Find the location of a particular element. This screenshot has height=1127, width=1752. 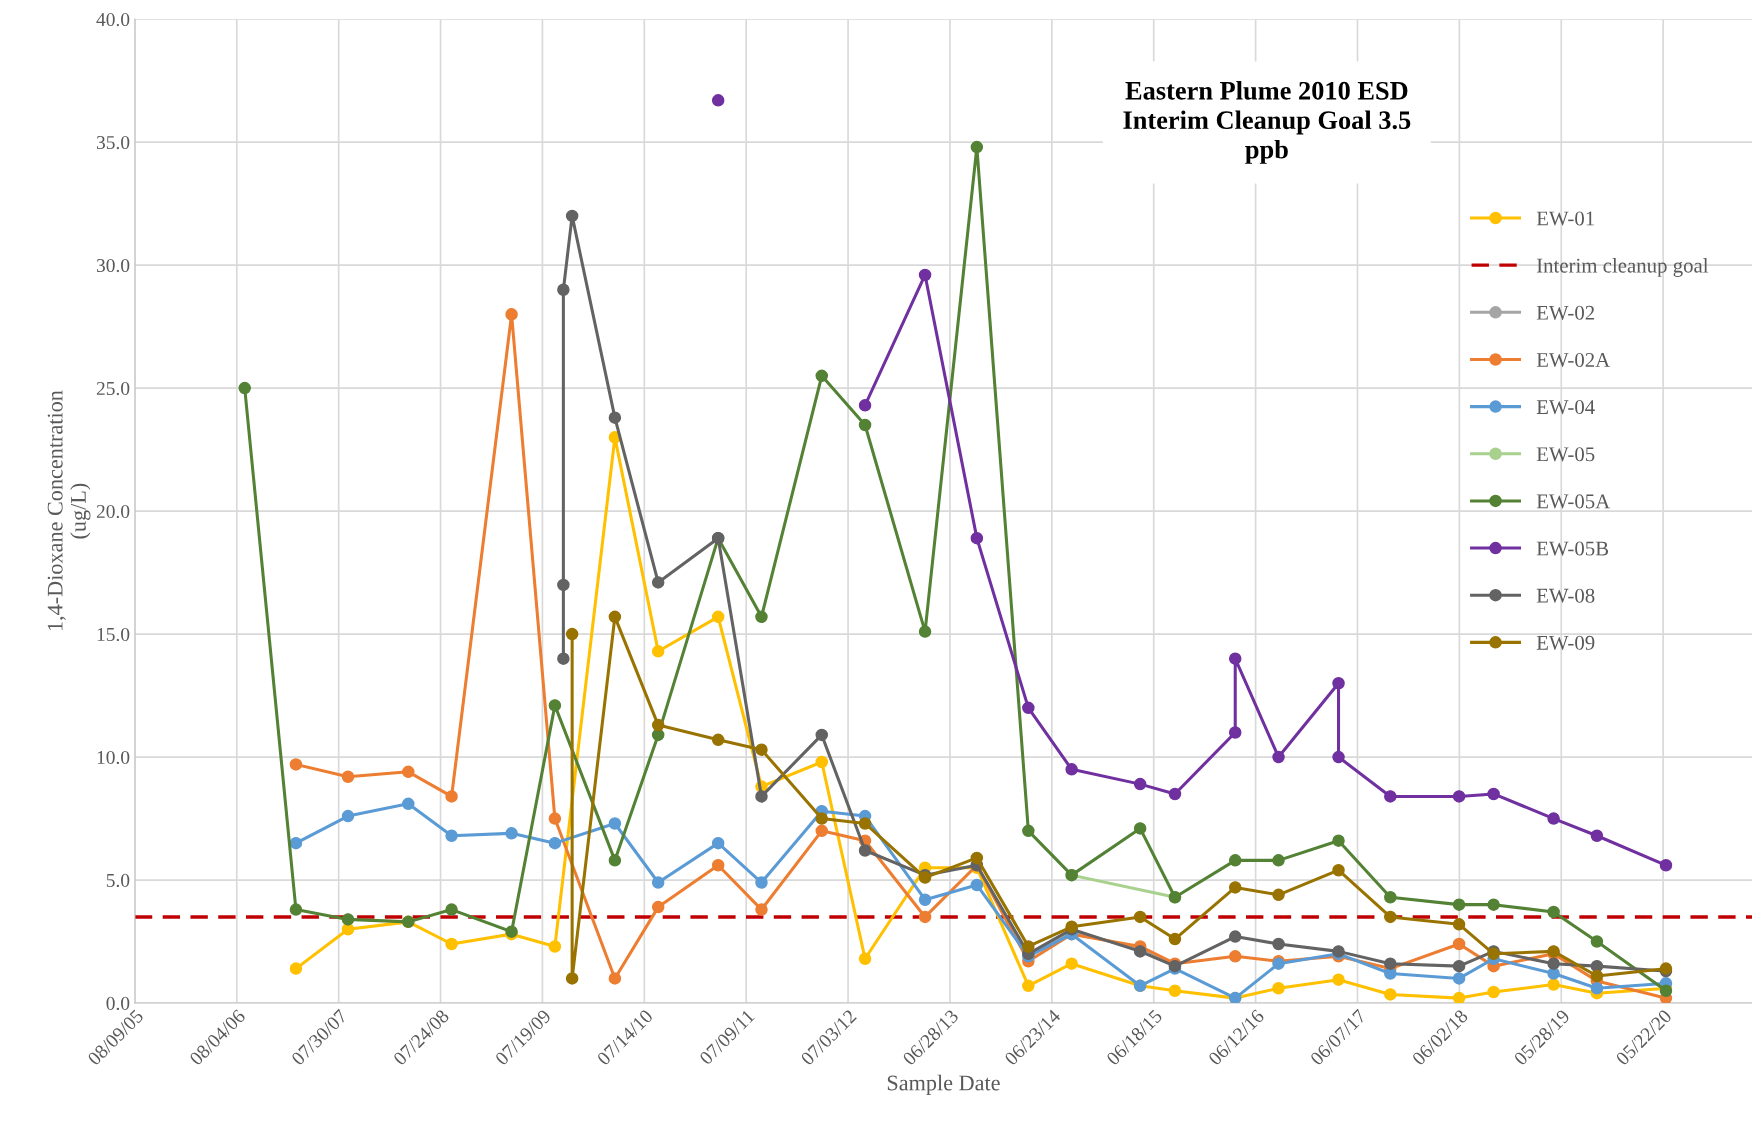

legend-label: EW-05 is located at coordinates (1565, 454).